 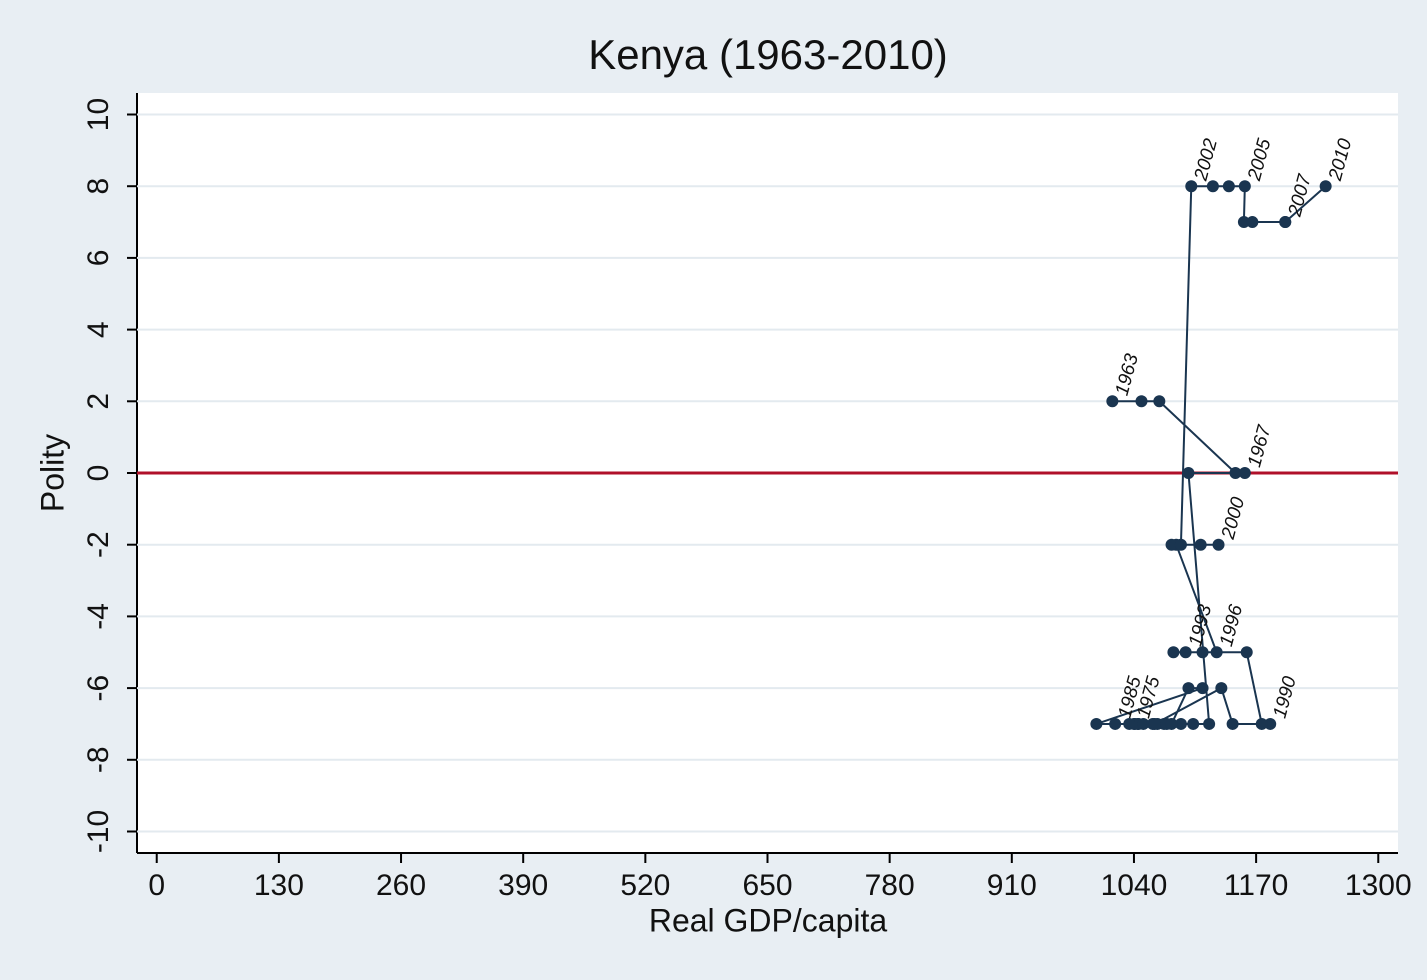 I want to click on y-axis-title: Polity, so click(x=52, y=473).